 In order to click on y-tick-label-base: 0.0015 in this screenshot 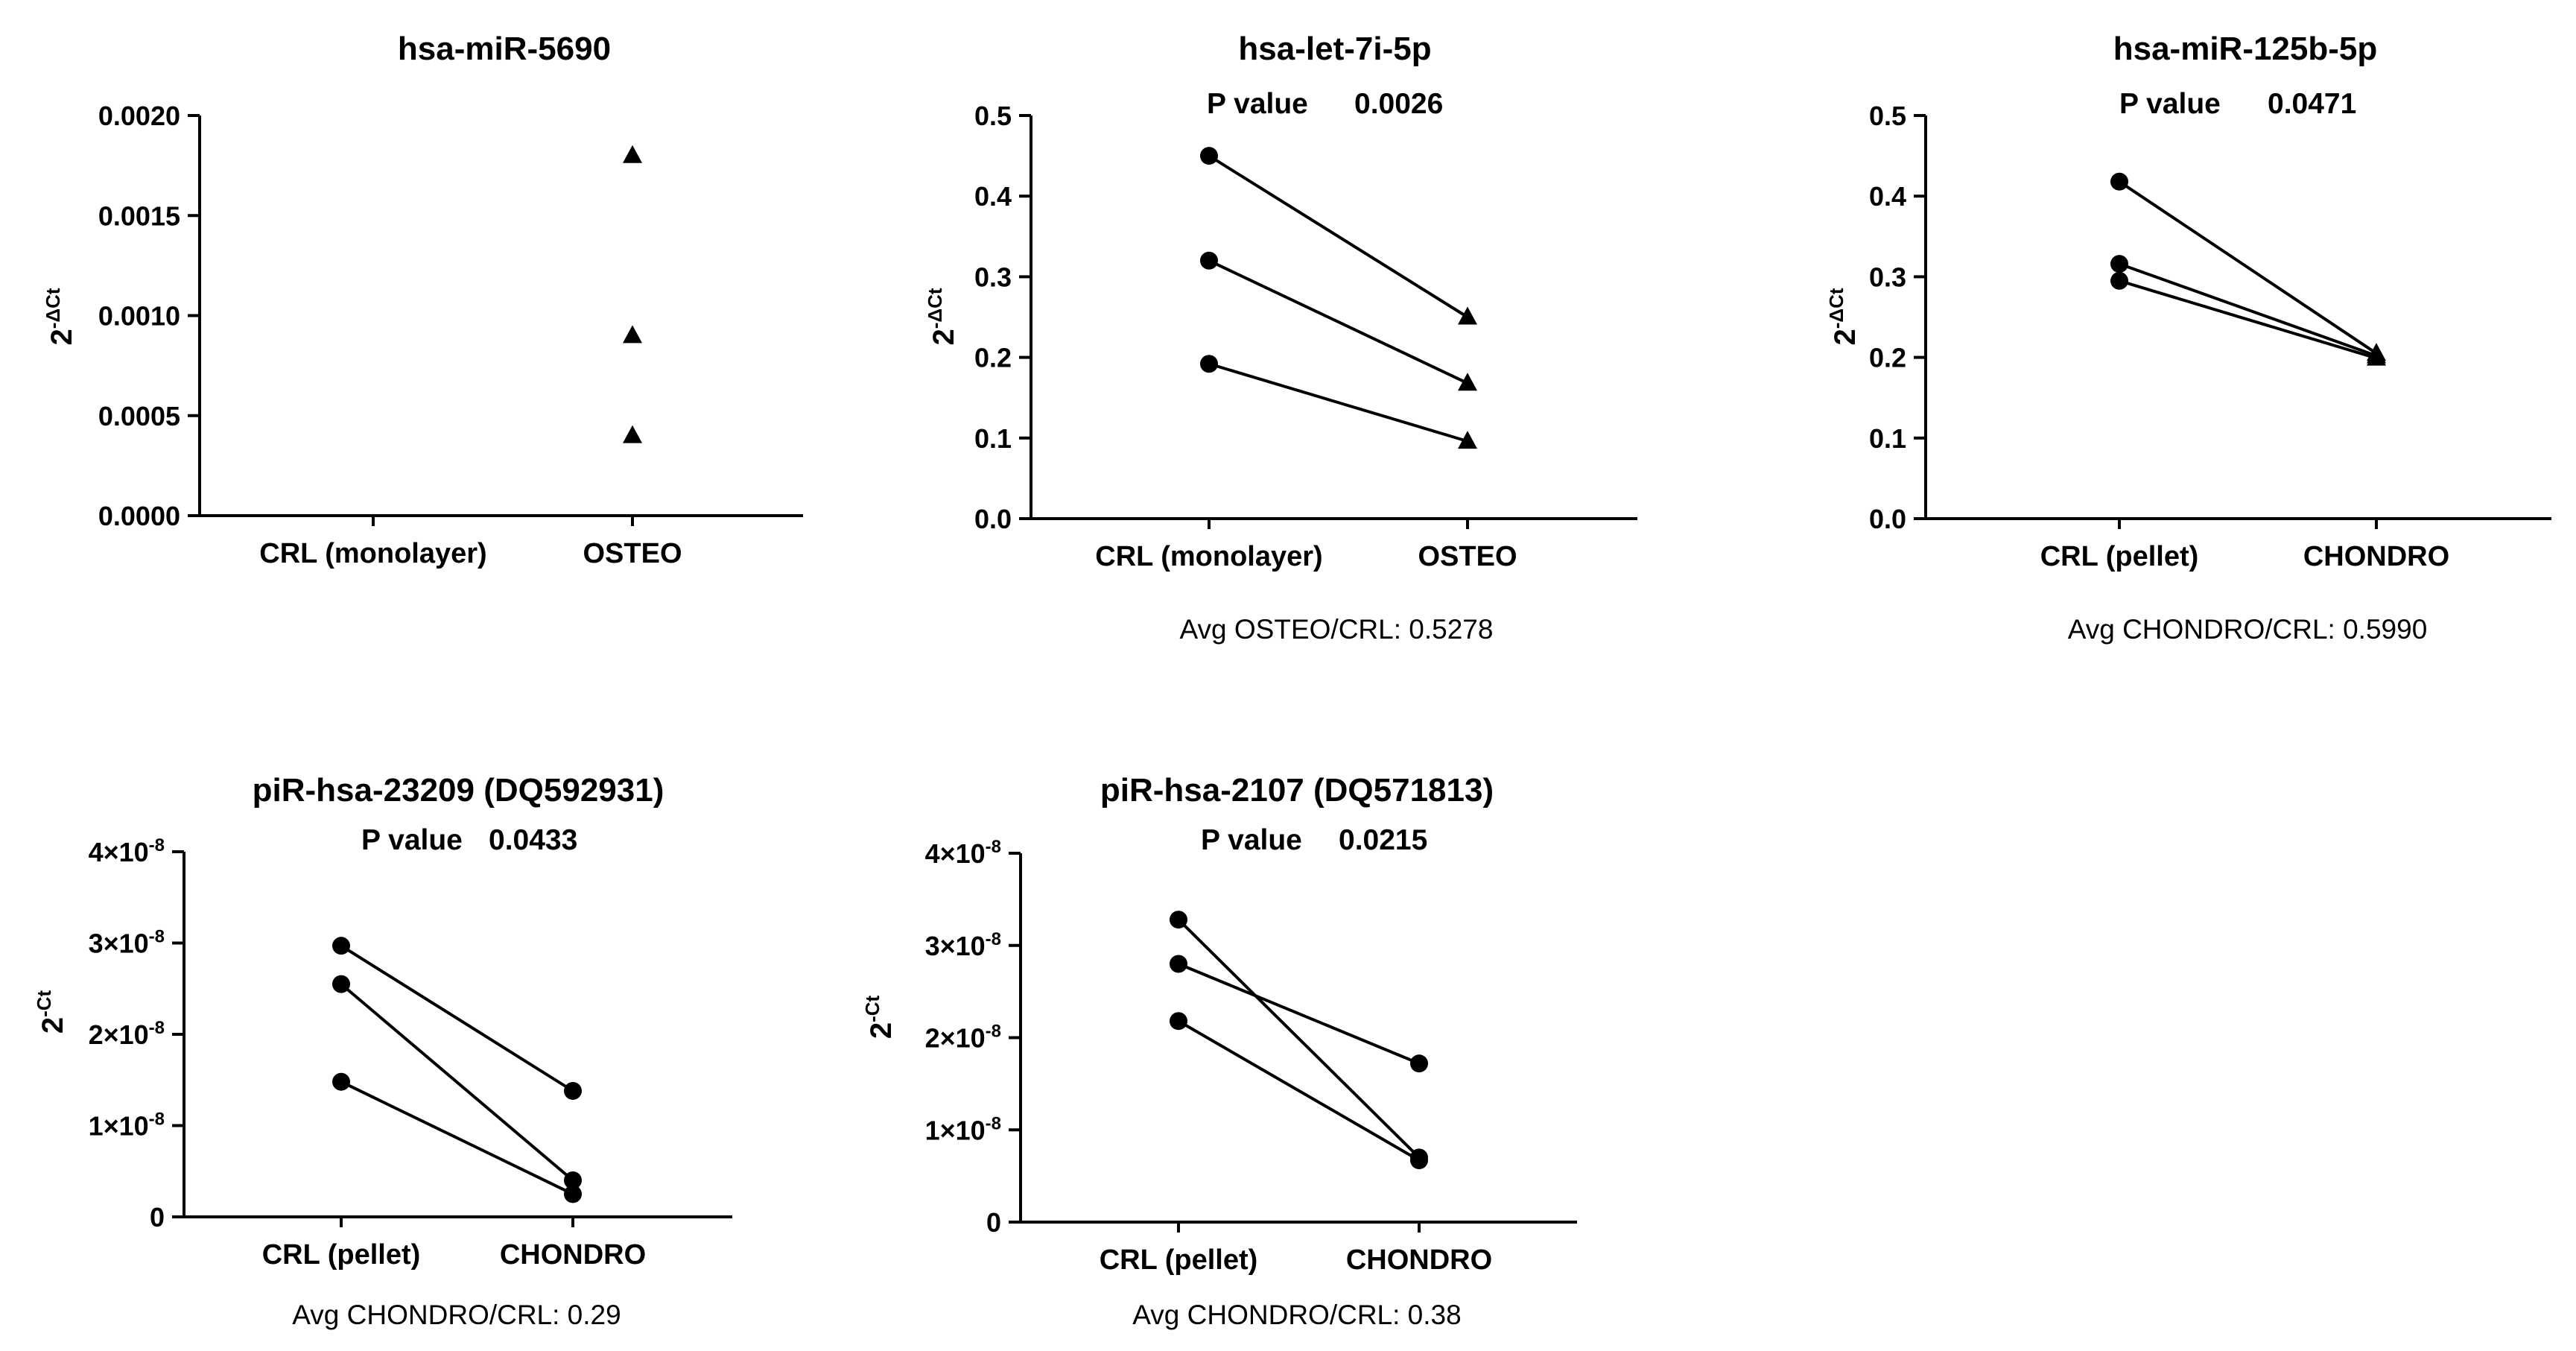, I will do `click(139, 216)`.